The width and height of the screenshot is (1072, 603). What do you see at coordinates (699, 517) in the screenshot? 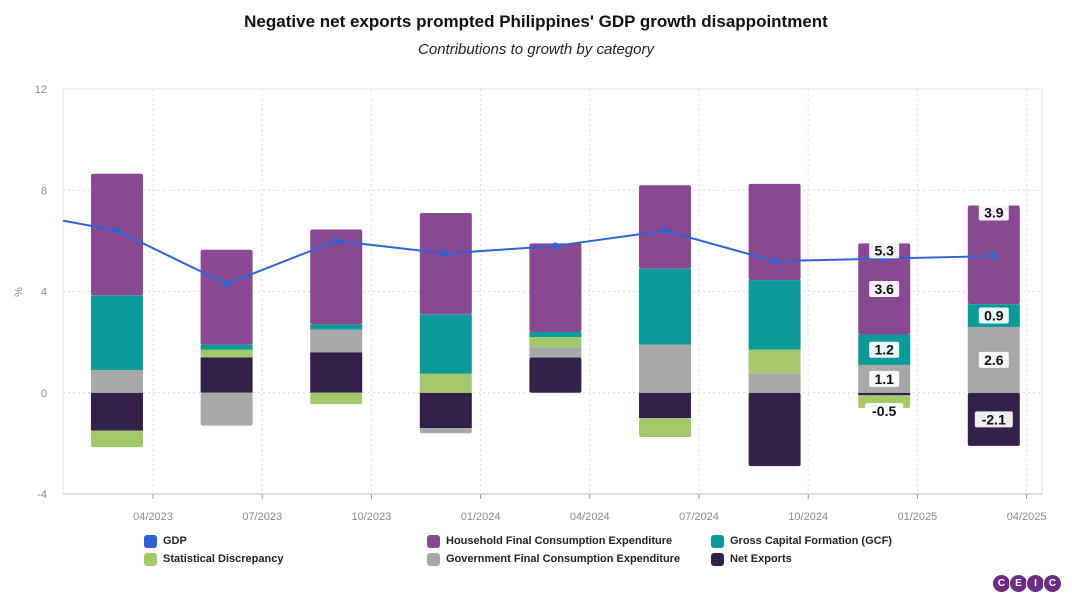
I see `x-tick-label: 07/2024` at bounding box center [699, 517].